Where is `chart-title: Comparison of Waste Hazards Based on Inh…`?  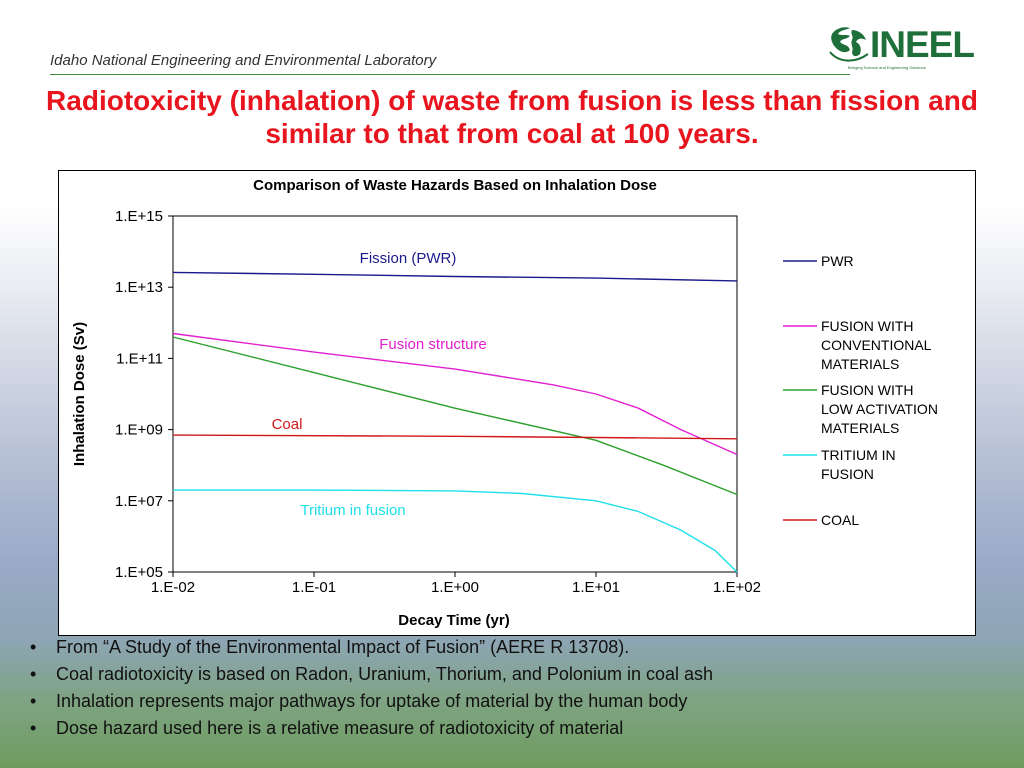 chart-title: Comparison of Waste Hazards Based on Inh… is located at coordinates (455, 185).